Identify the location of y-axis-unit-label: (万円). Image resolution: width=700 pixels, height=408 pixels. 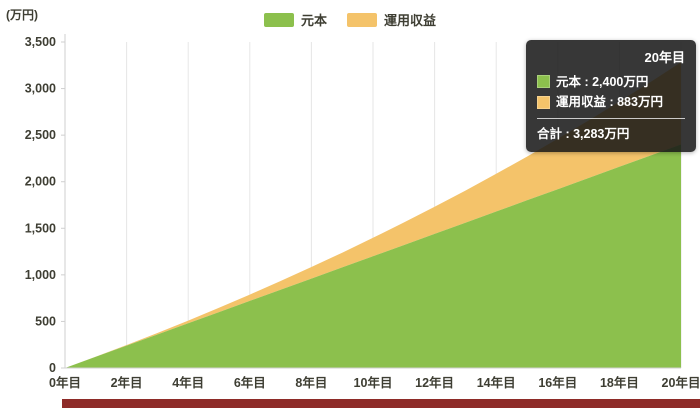
(22, 15).